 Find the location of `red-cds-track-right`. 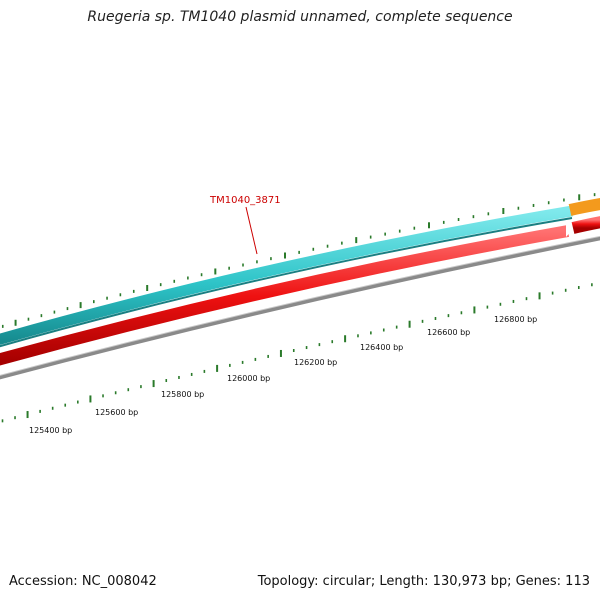

red-cds-track-right is located at coordinates (585, 225).